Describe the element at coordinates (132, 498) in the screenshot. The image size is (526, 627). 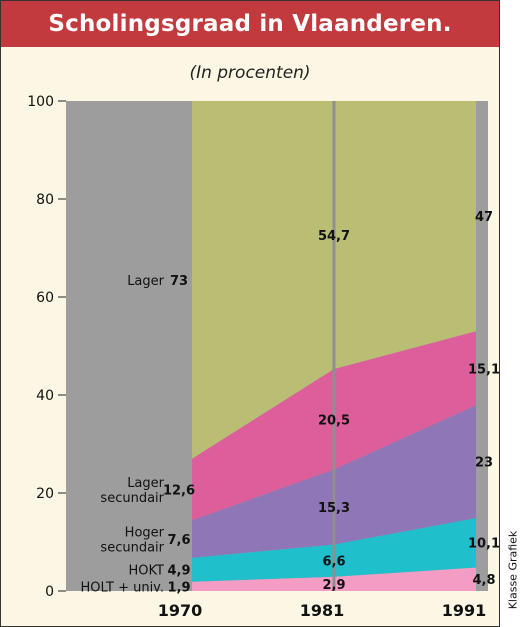
I see `series-label-lager-secundair-line2: secundair` at that location.